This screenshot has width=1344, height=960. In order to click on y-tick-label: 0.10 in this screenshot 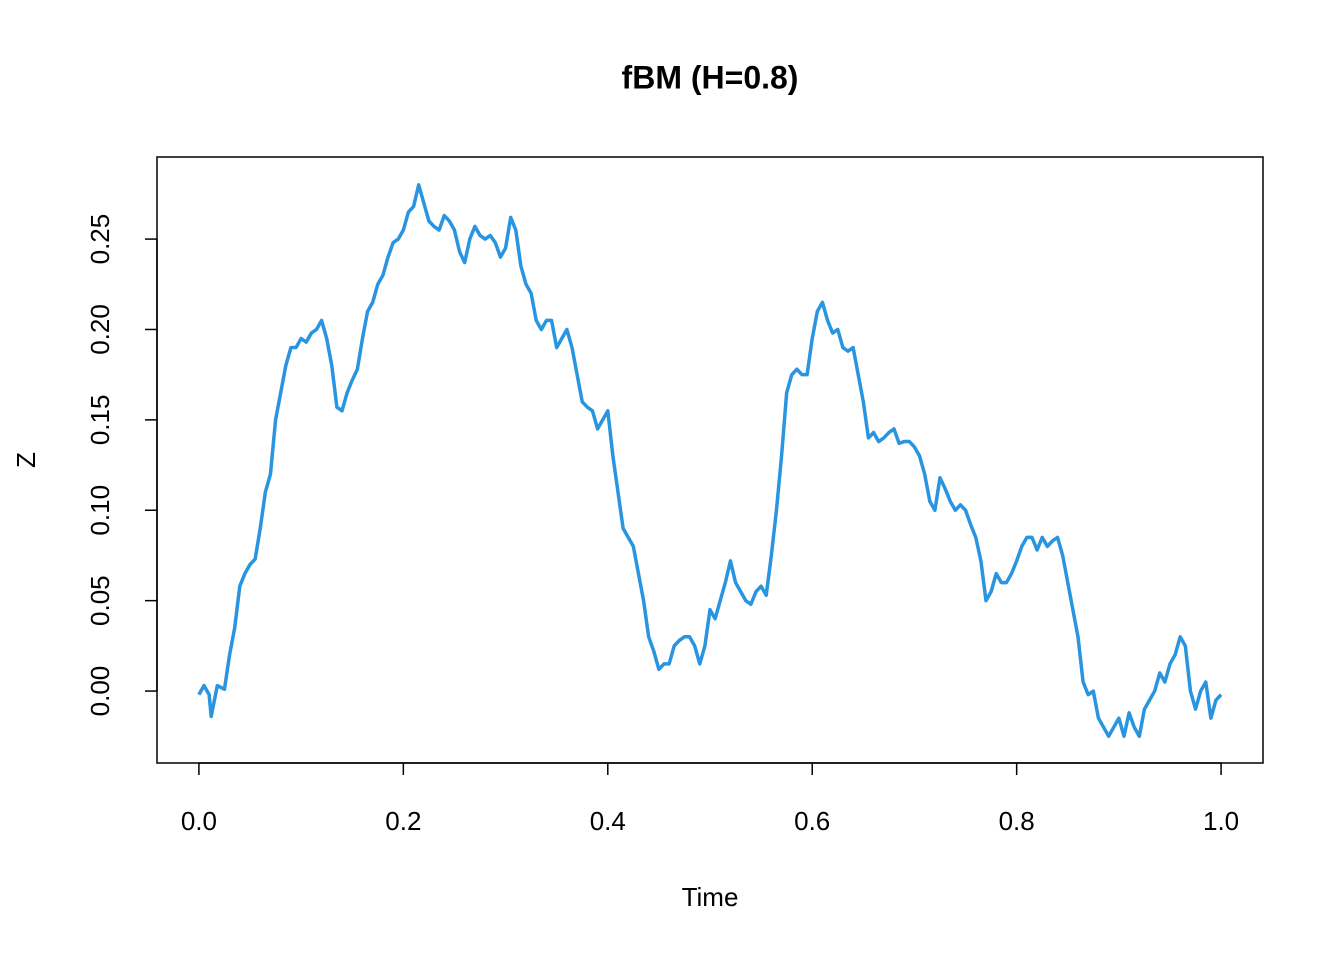, I will do `click(100, 510)`.